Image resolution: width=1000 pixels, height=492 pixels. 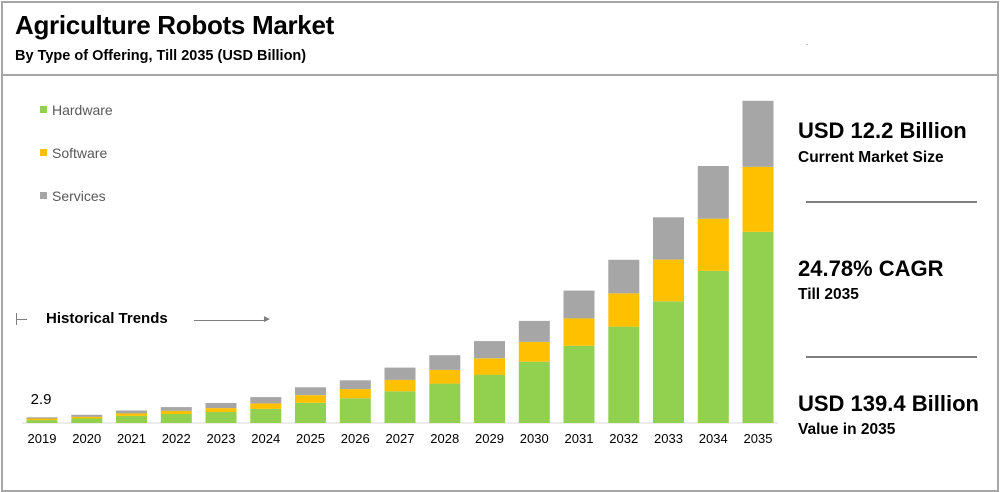 I want to click on x-tick-label-2034: 2034, so click(x=713, y=438).